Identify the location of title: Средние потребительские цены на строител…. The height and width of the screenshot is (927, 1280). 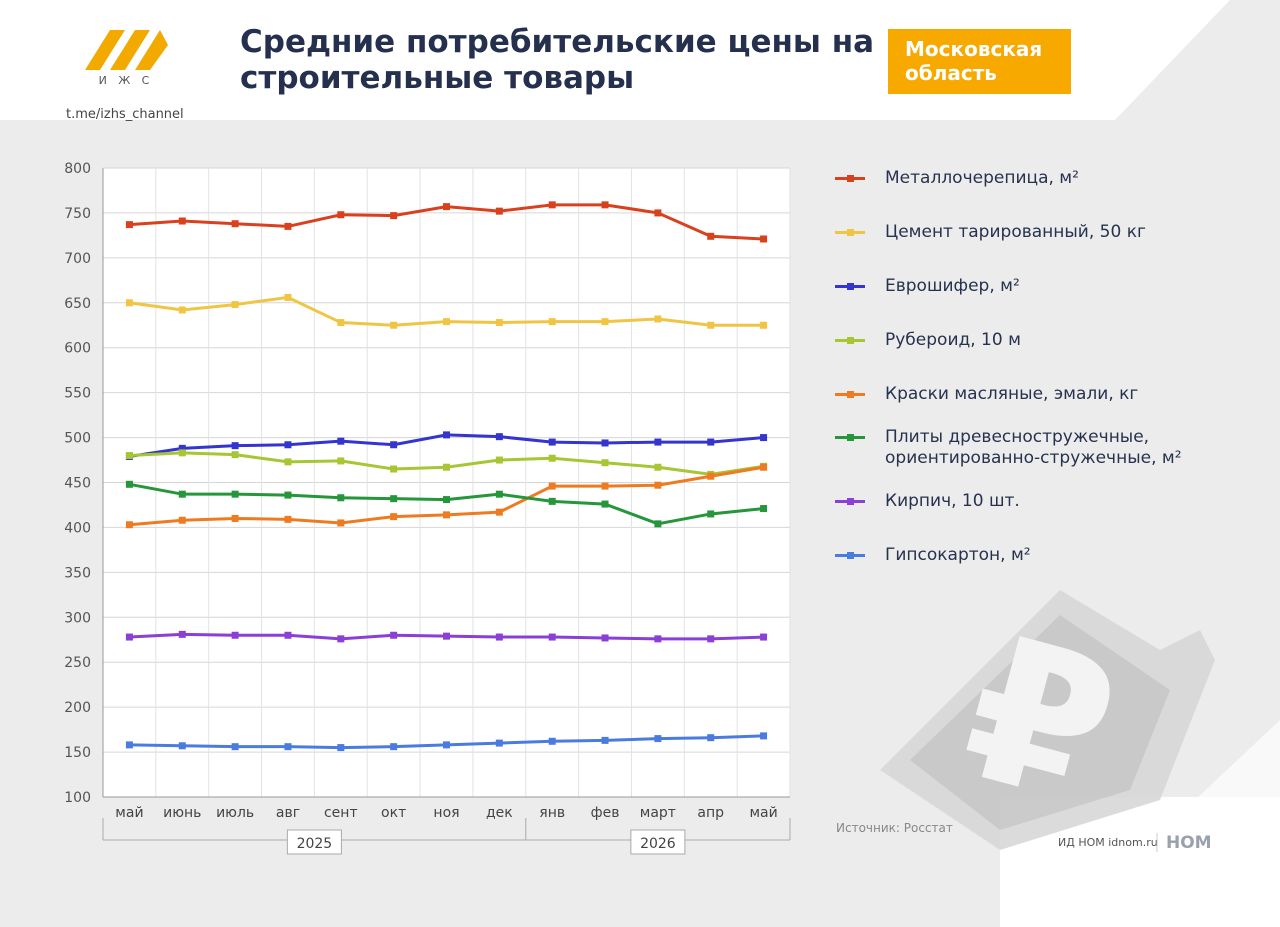
(557, 60).